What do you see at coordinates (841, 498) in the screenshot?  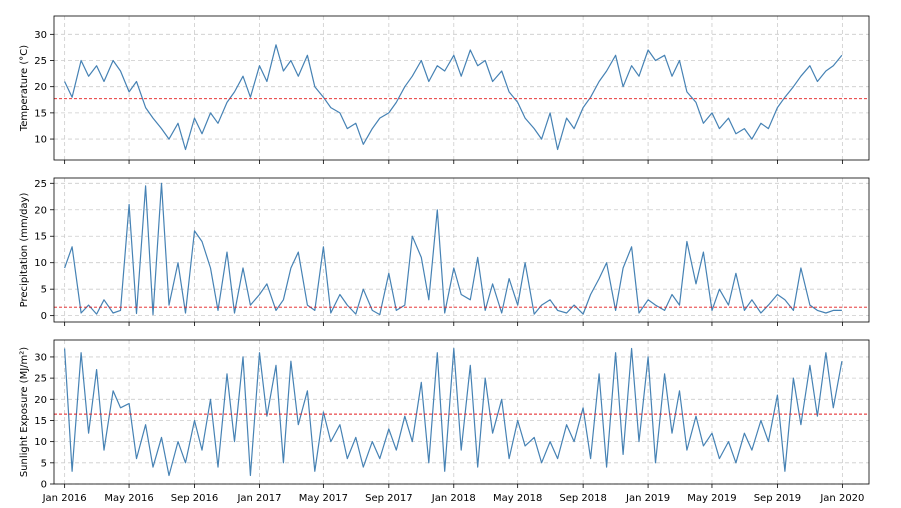 I see `x-tick-label: Jan 2020` at bounding box center [841, 498].